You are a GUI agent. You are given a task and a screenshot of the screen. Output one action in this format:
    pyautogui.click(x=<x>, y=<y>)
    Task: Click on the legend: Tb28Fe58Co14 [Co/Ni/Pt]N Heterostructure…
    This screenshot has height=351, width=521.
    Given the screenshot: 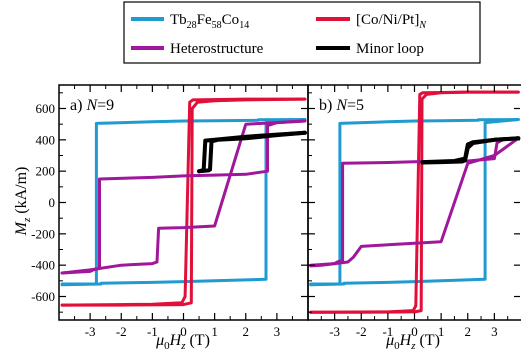 What is the action you would take?
    pyautogui.click(x=302, y=32)
    